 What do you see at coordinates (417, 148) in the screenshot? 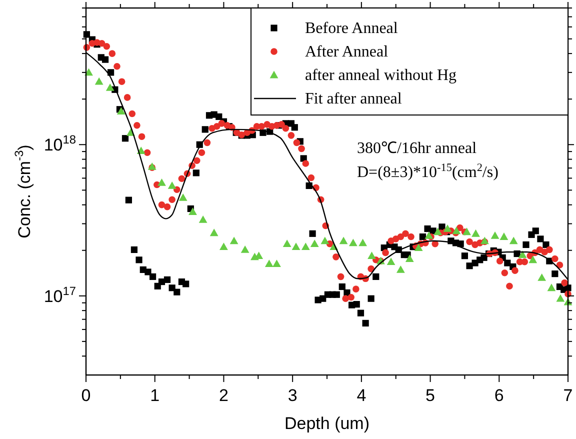
I see `annotation: 380℃/16hr anneal` at bounding box center [417, 148].